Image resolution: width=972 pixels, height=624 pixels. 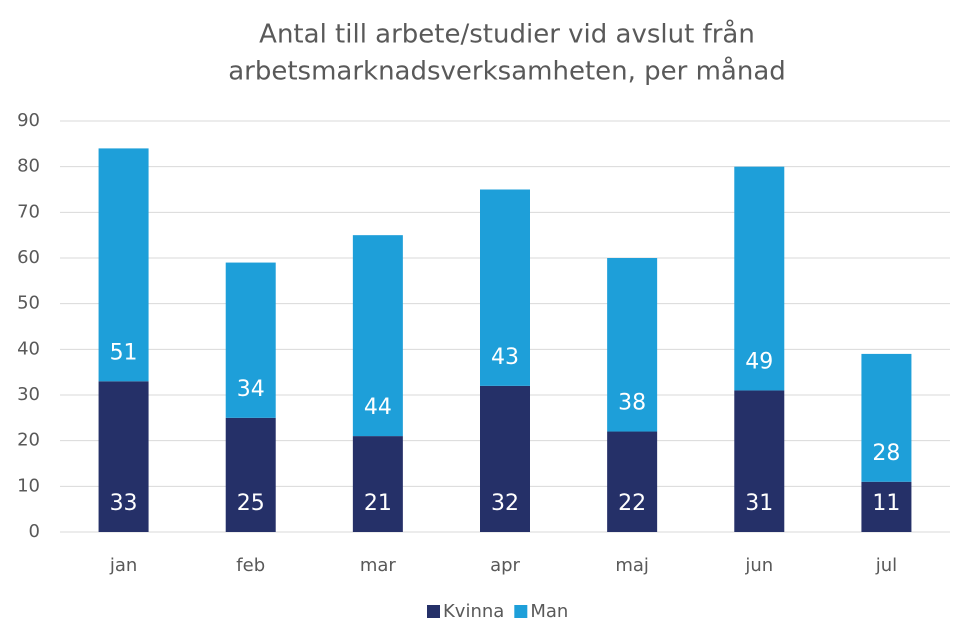 What do you see at coordinates (549, 611) in the screenshot?
I see `legend-label: Man` at bounding box center [549, 611].